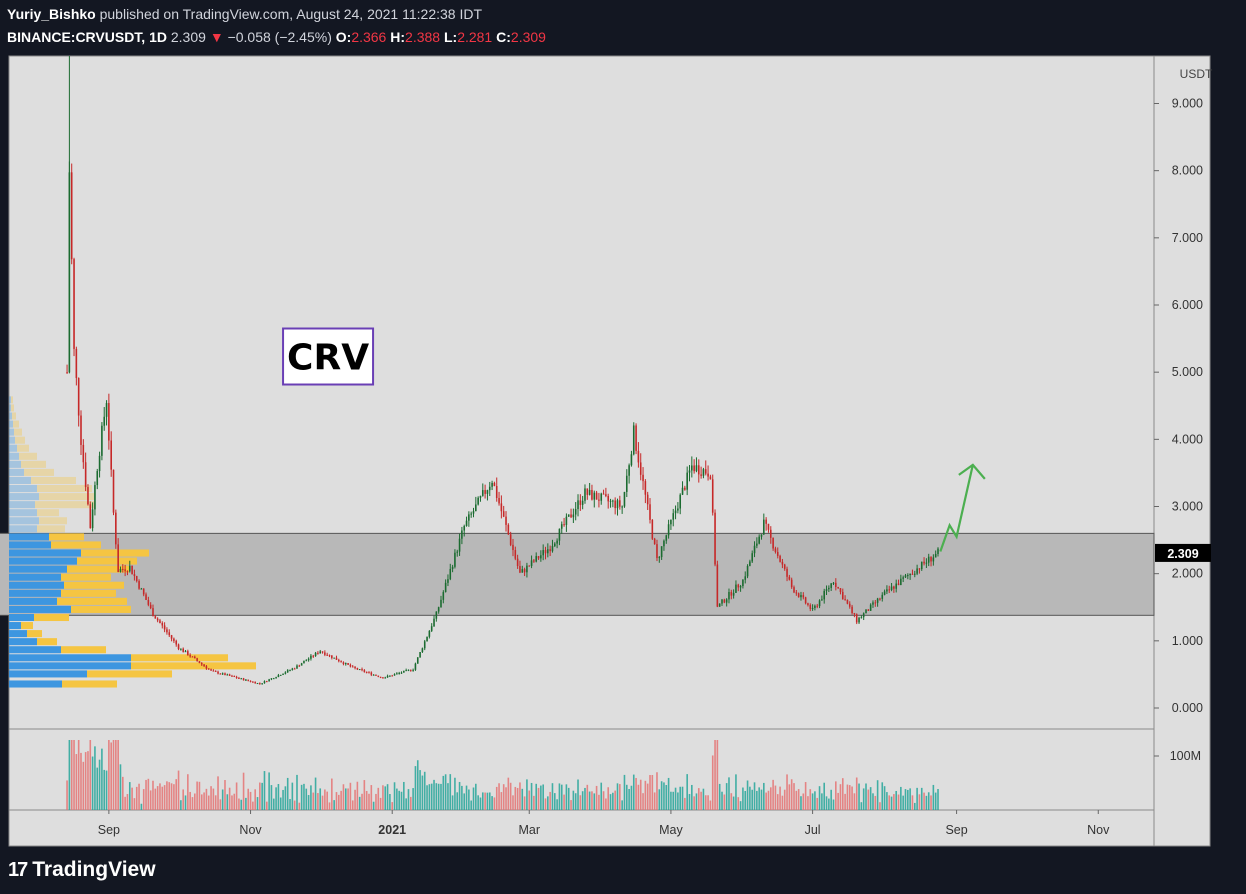 The height and width of the screenshot is (894, 1246). I want to click on author-name: Yuriy_Bishko, so click(51, 14).